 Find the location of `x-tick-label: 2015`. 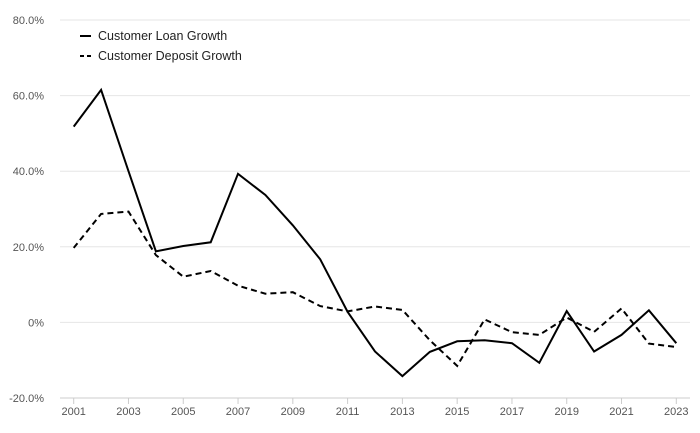

x-tick-label: 2015 is located at coordinates (457, 412).